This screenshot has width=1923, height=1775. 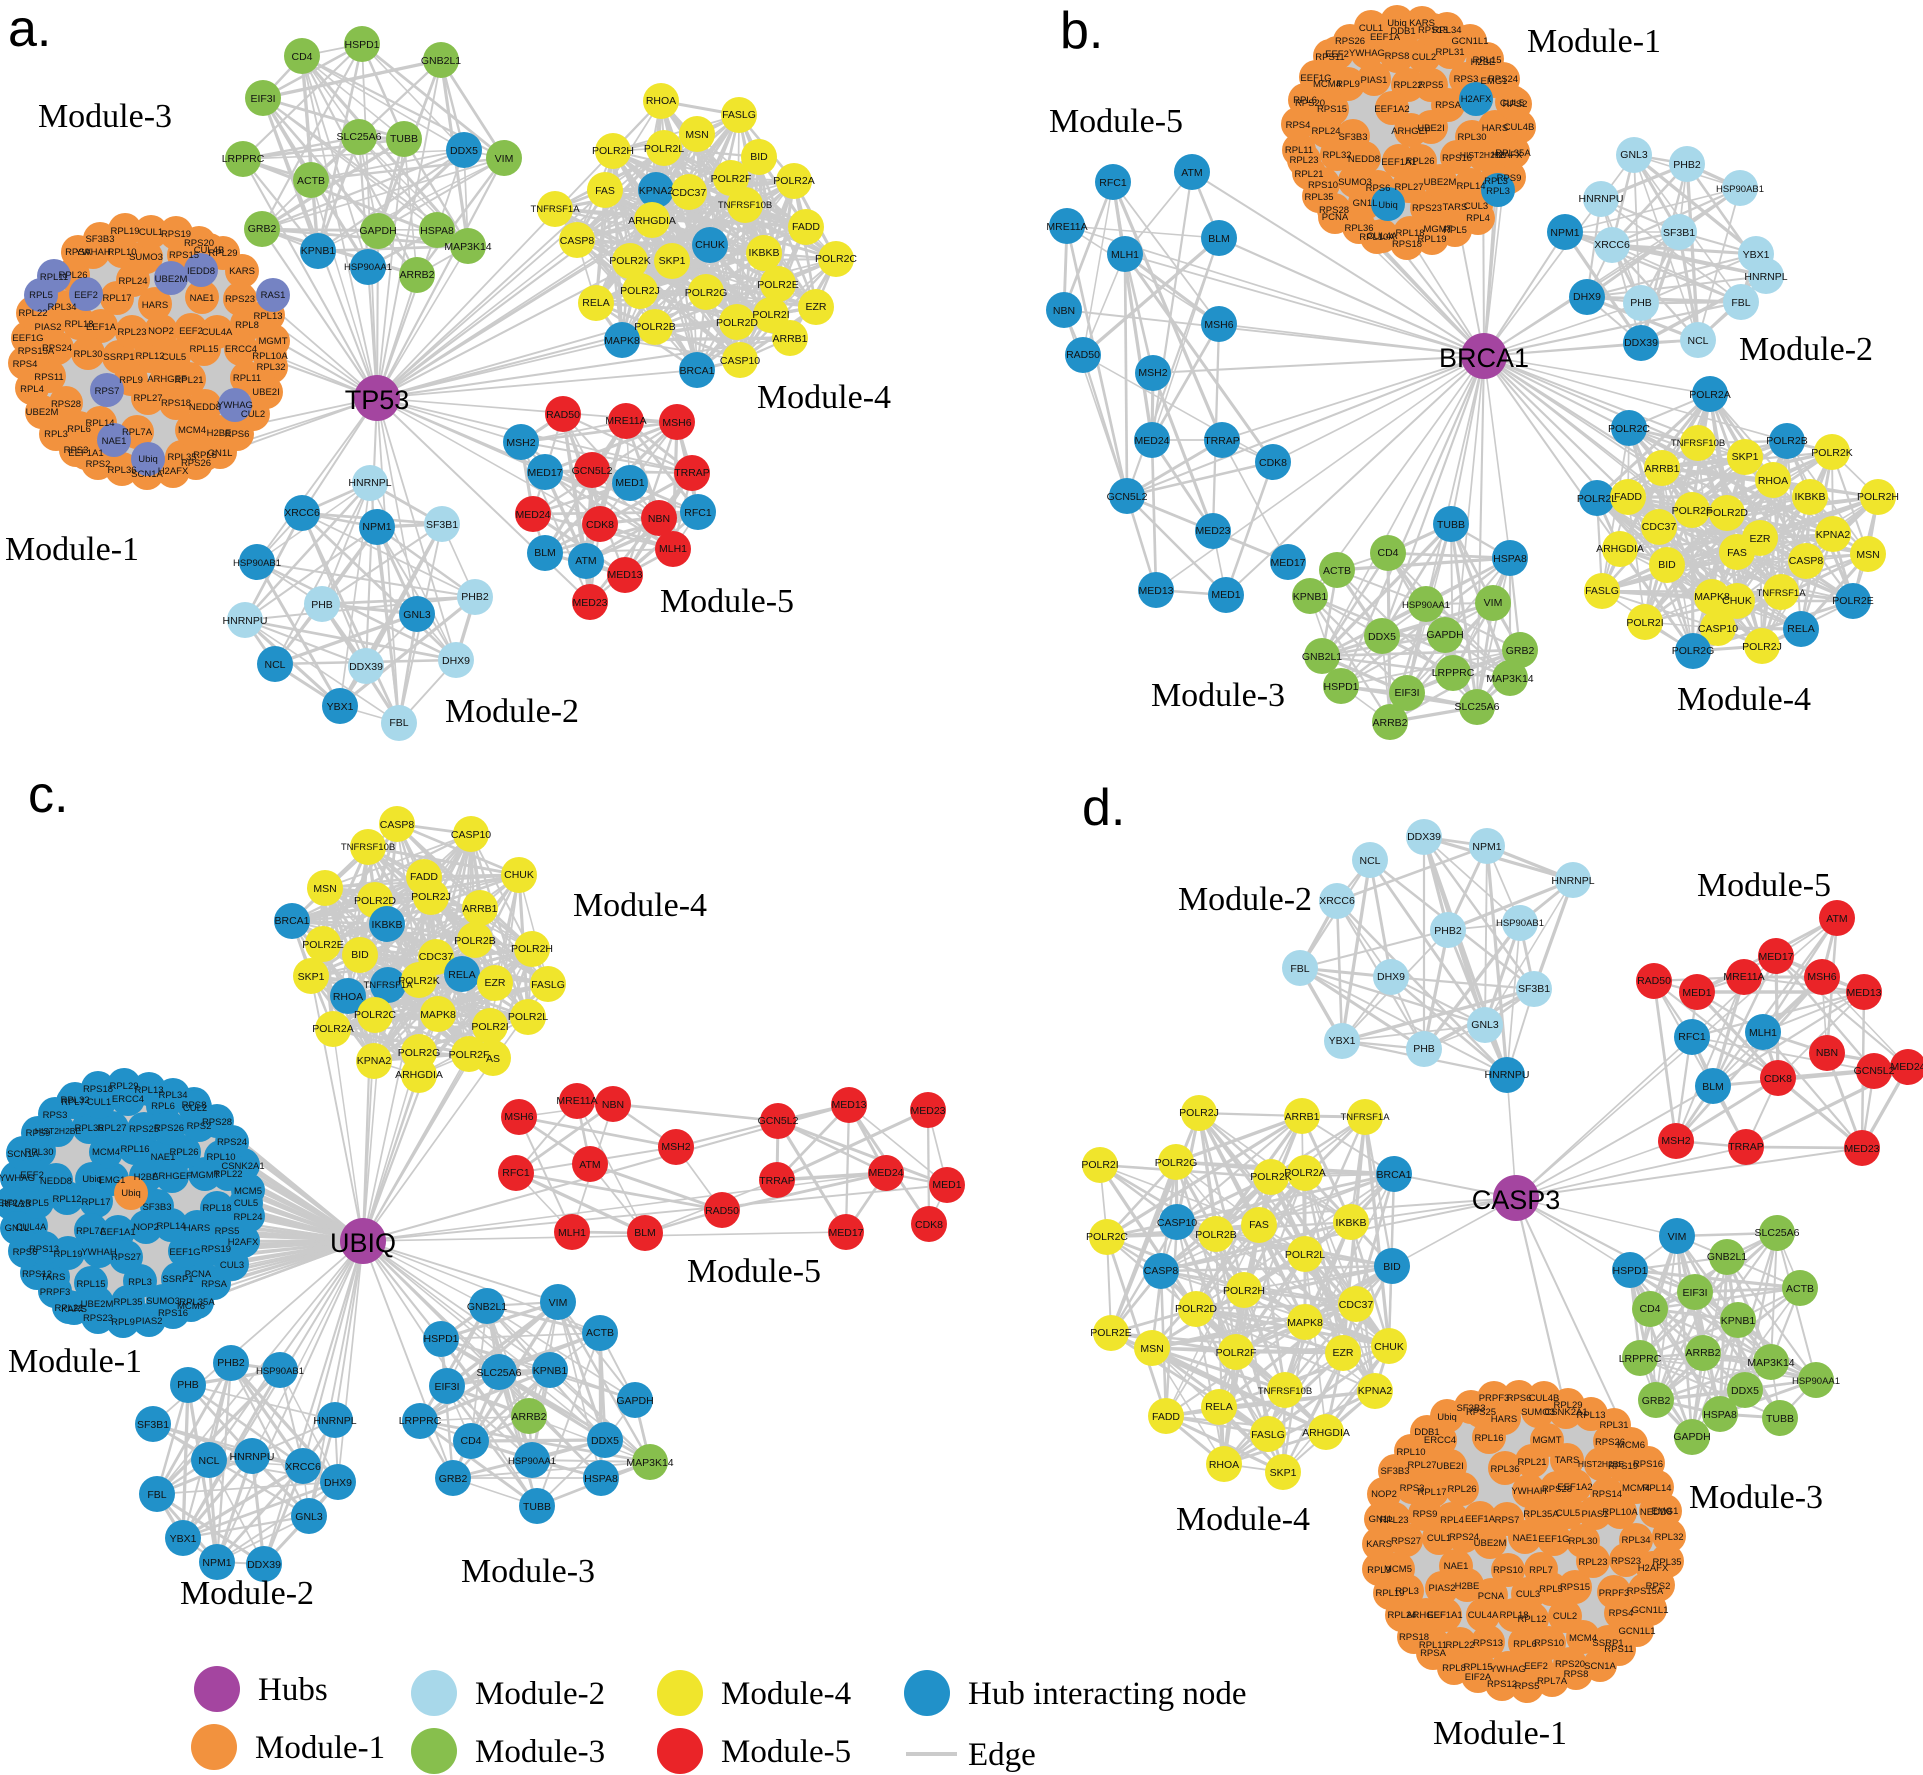 What do you see at coordinates (656, 191) in the screenshot?
I see `svg-text: KPNA2` at bounding box center [656, 191].